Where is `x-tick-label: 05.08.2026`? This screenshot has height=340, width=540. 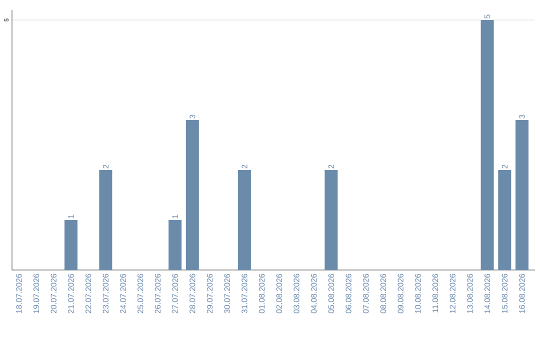 x-tick-label: 05.08.2026 is located at coordinates (331, 294).